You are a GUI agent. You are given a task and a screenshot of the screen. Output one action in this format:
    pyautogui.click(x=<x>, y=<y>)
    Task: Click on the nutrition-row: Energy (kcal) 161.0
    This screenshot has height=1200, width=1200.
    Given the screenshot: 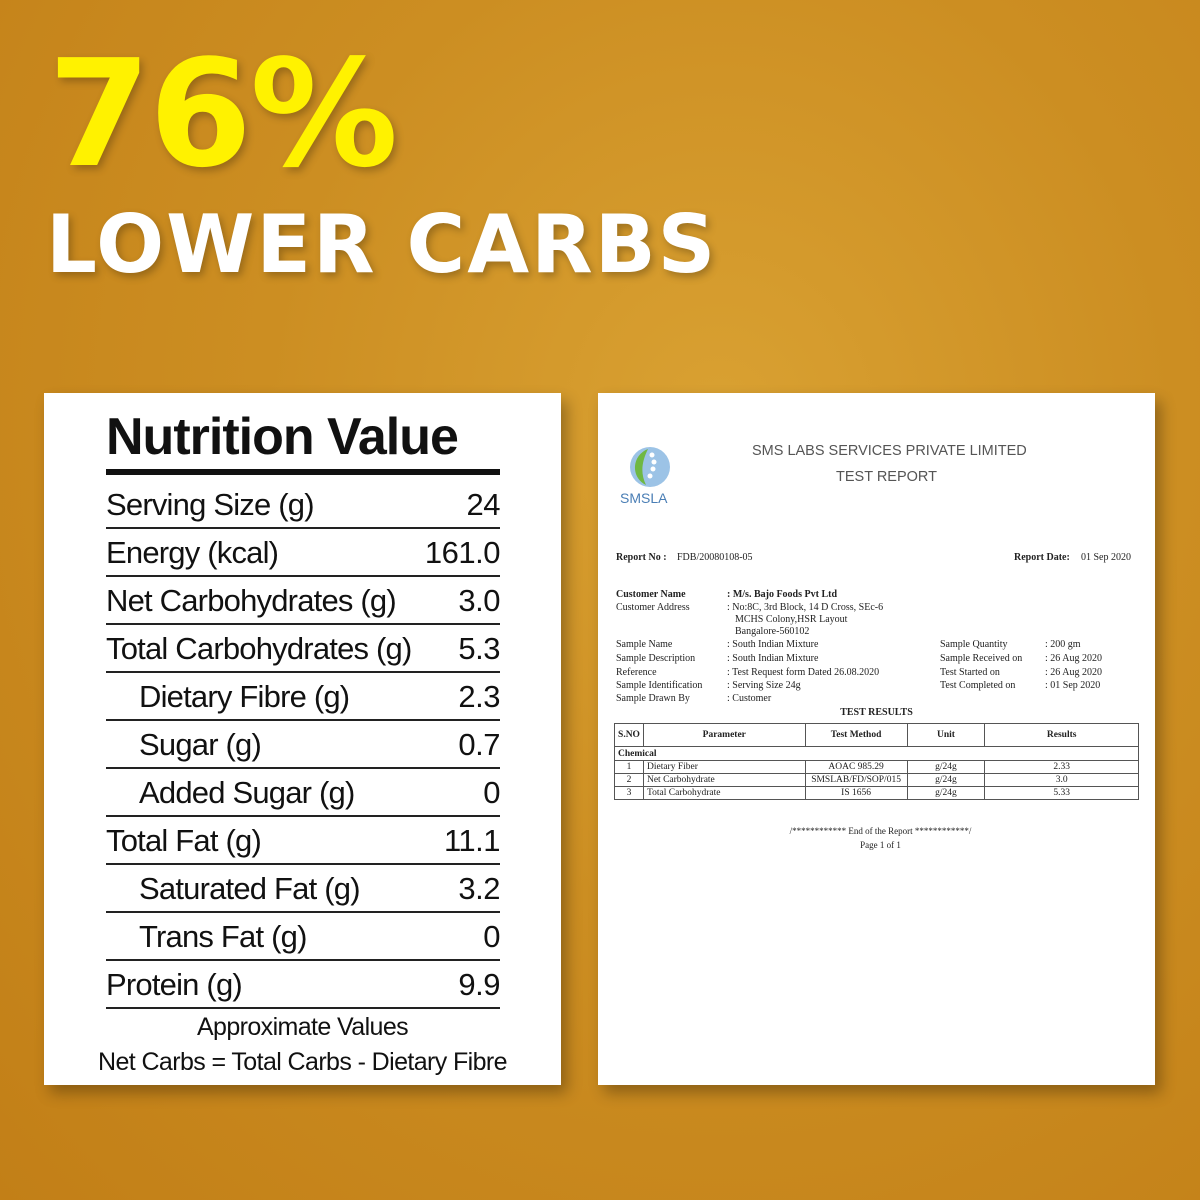 What is the action you would take?
    pyautogui.click(x=303, y=553)
    